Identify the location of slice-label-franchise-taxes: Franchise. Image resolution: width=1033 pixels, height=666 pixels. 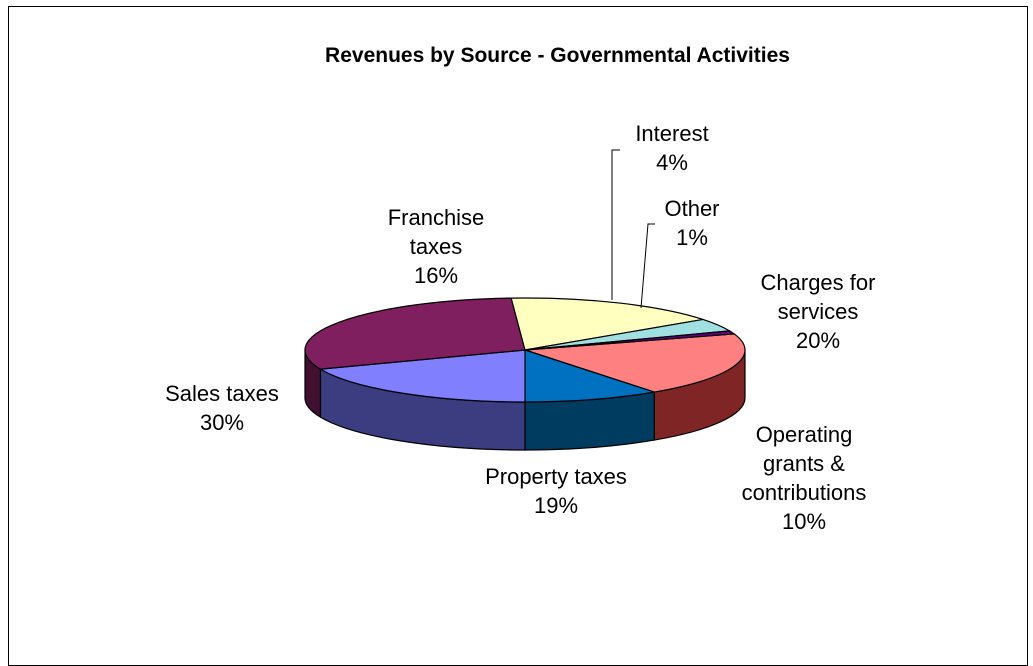
(436, 217).